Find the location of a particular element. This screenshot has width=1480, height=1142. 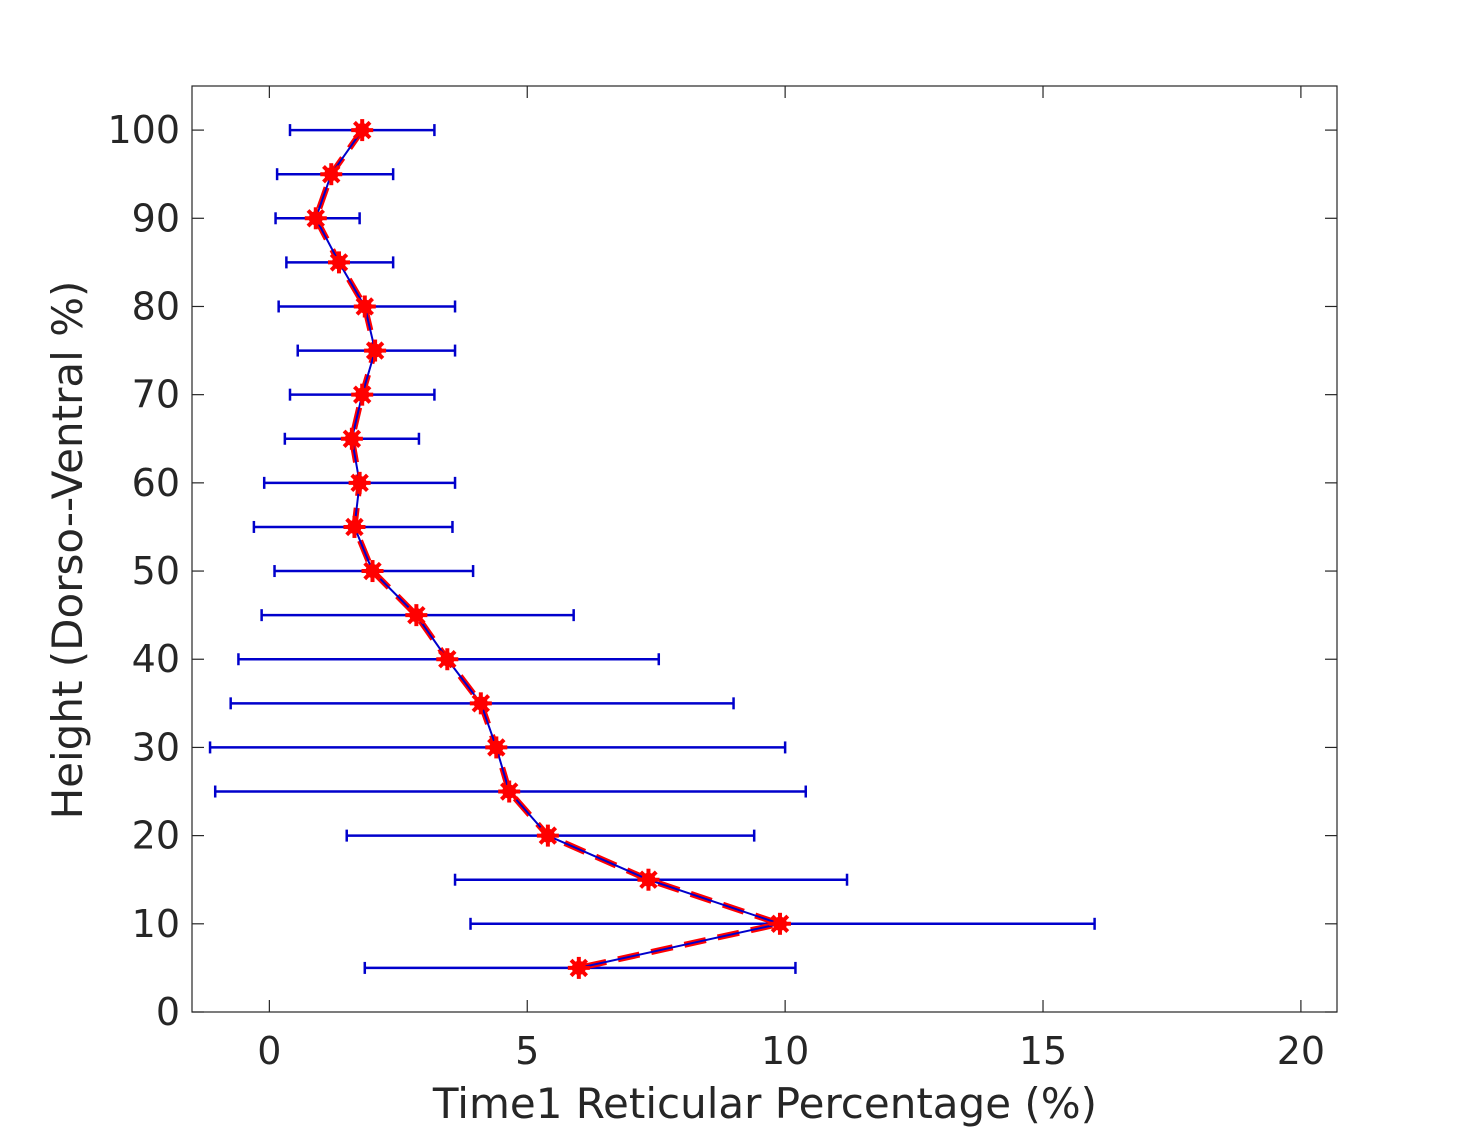

y-tick-label: 60 is located at coordinates (156, 483).